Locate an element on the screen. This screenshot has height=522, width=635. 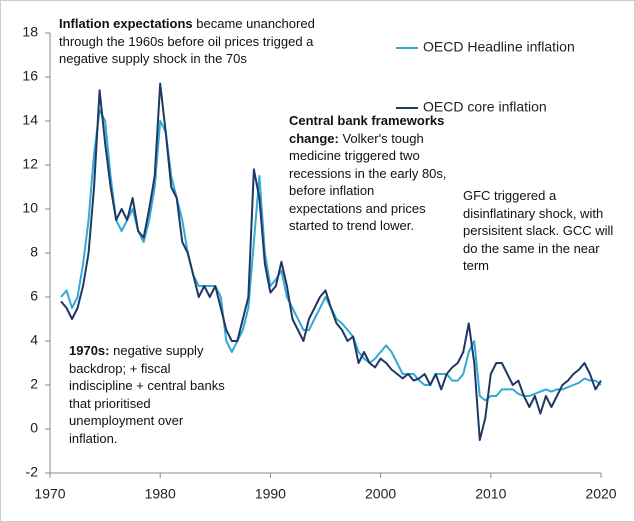
y-tick-label: 10 is located at coordinates (30, 208).